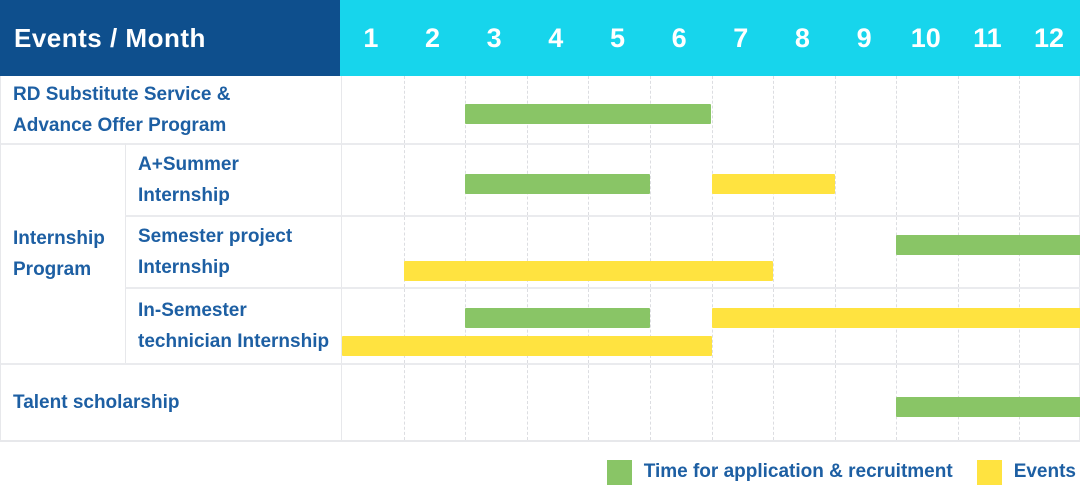 The image size is (1080, 494). Describe the element at coordinates (494, 37) in the screenshot. I see `month-label: 3` at that location.